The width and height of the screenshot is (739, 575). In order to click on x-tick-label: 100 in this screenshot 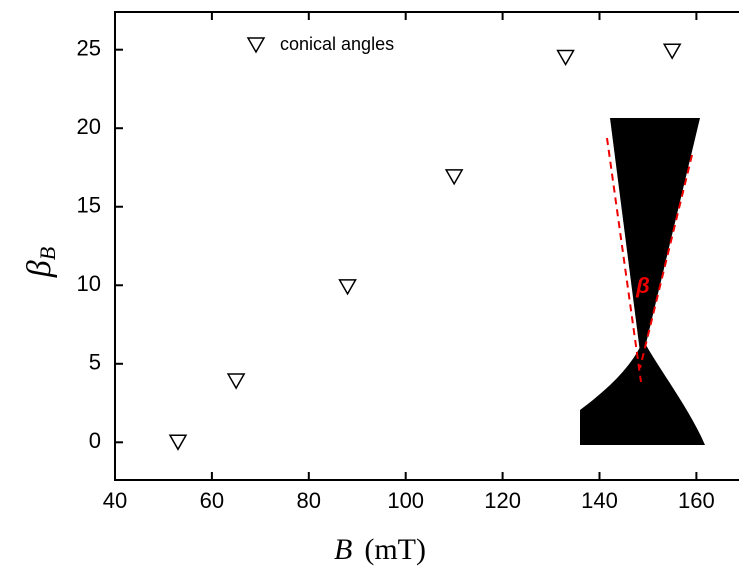, I will do `click(405, 500)`.